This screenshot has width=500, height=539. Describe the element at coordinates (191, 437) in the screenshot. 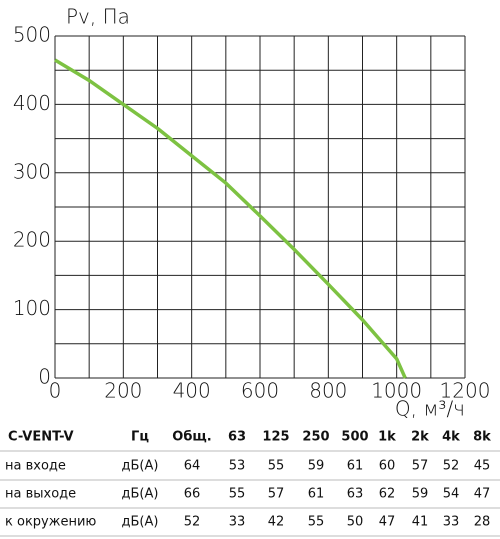

I see `table-header: Общ.` at that location.